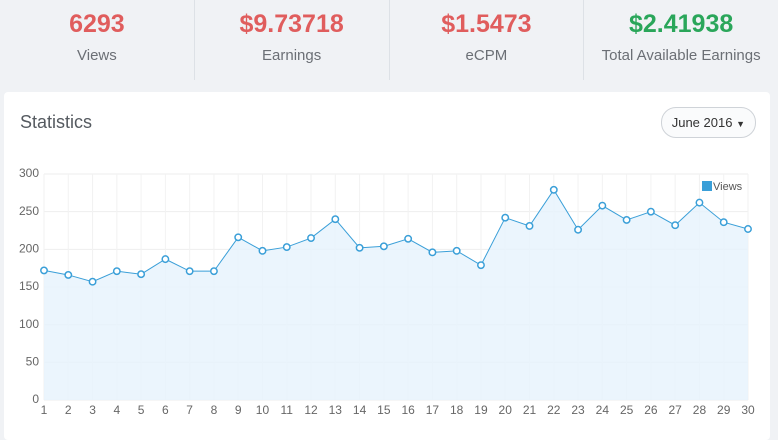 Image resolution: width=778 pixels, height=440 pixels. I want to click on month-dropdown: June 2016 ▼, so click(708, 122).